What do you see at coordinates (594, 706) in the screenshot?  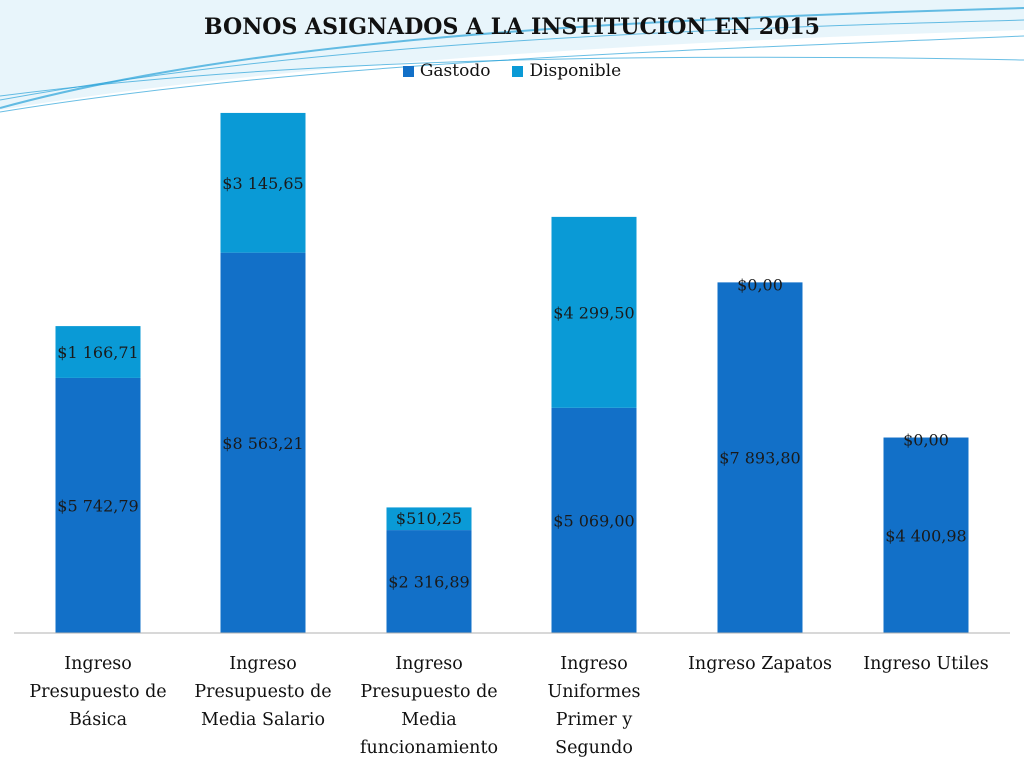 I see `category-label: Ingreso Uniformes Primer y Segundo` at bounding box center [594, 706].